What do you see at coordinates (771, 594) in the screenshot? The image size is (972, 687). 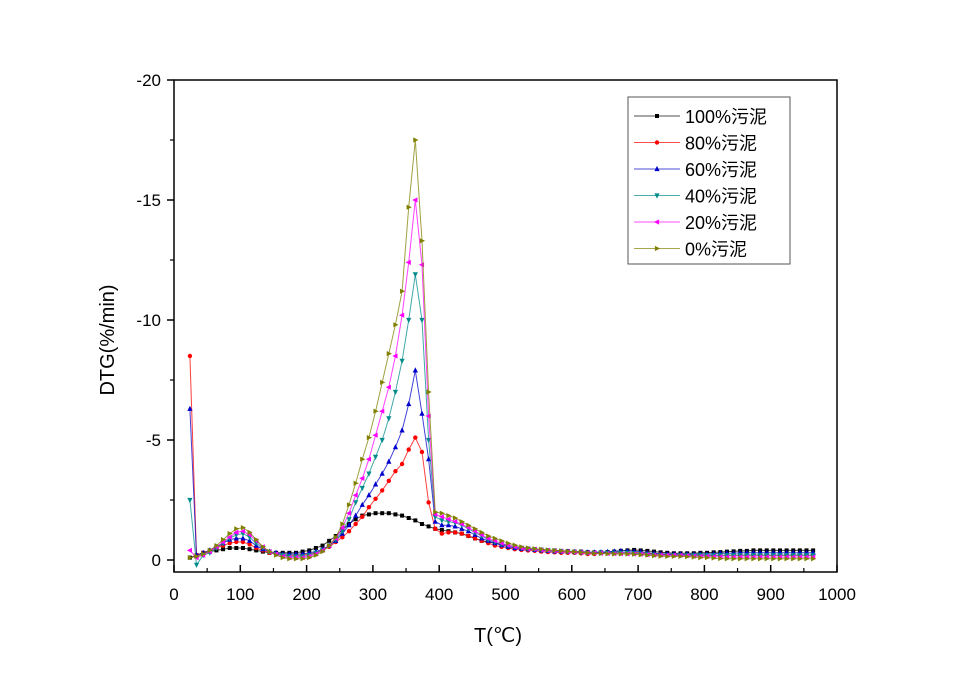 I see `x-tick-label: 900` at bounding box center [771, 594].